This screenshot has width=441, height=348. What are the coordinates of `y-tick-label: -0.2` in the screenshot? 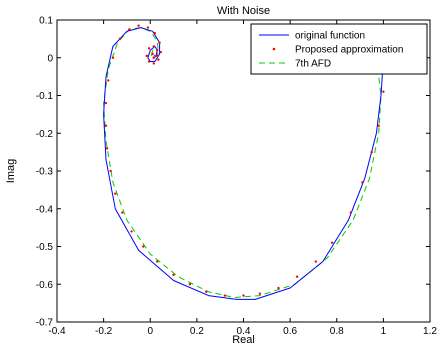 It's located at (45, 134).